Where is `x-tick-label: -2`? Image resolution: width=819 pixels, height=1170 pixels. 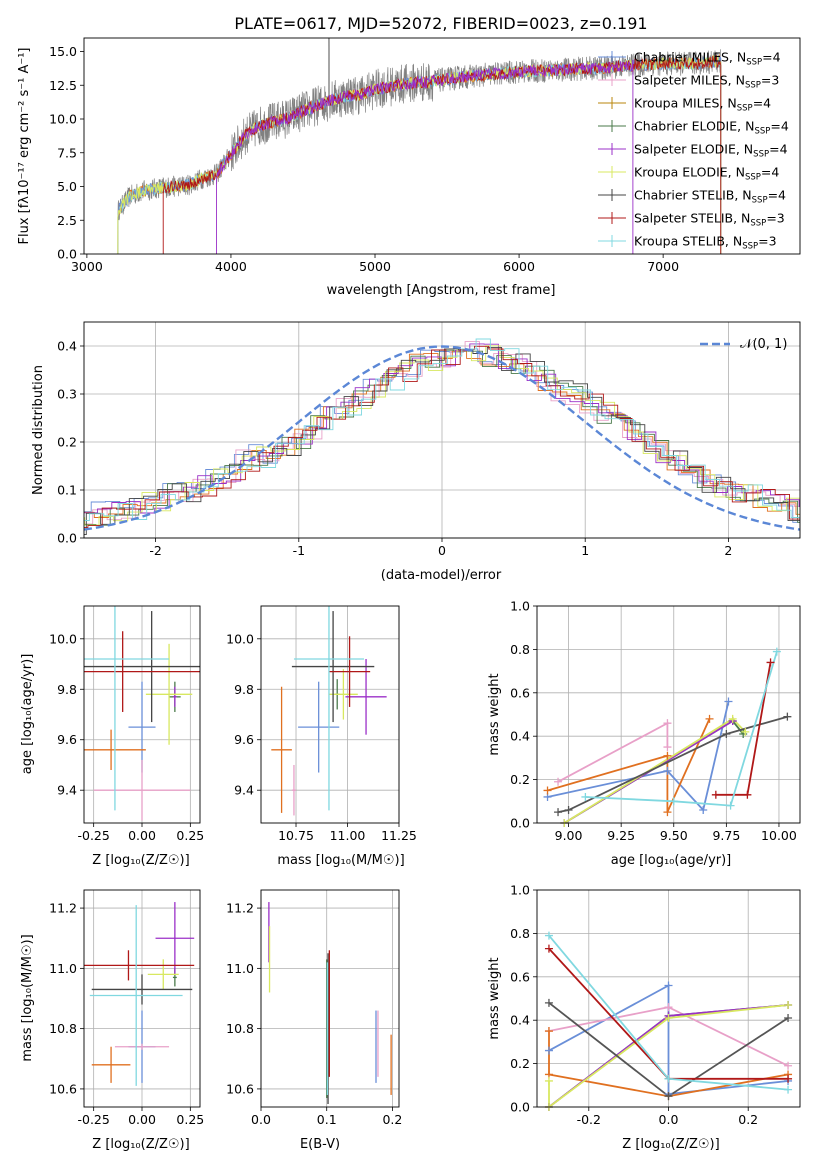
x-tick-label: -2 is located at coordinates (155, 550).